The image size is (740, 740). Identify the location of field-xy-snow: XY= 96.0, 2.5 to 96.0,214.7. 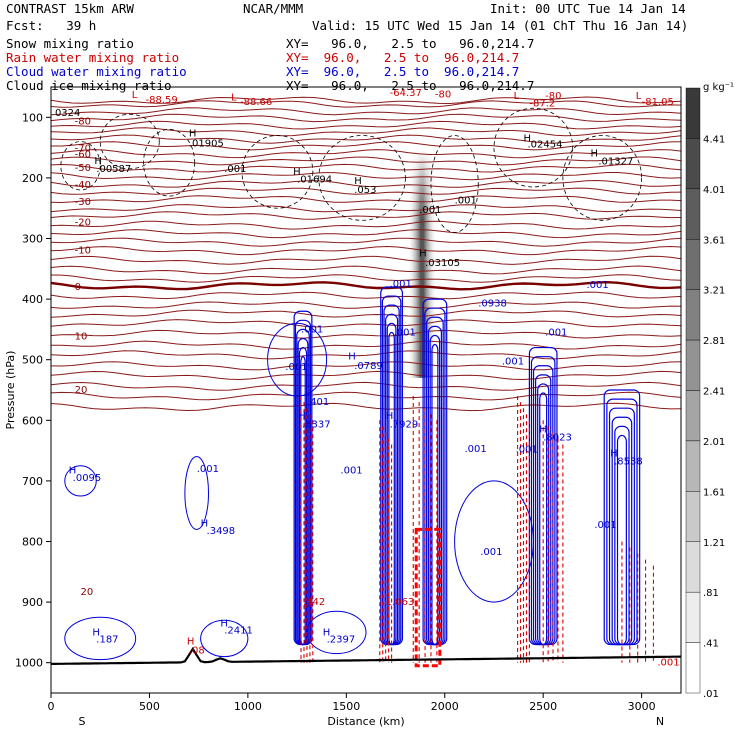
(410, 43).